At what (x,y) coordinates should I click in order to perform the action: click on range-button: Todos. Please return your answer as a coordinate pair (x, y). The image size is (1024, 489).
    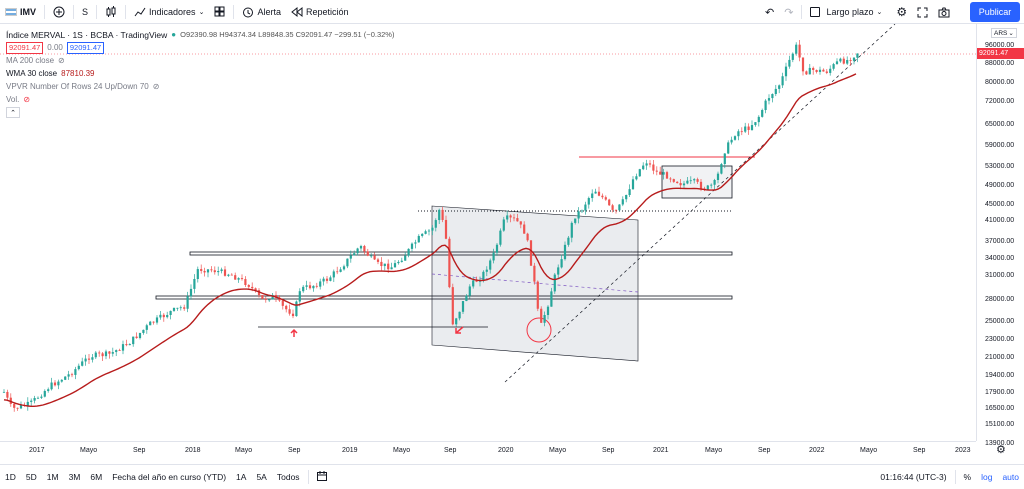
    Looking at the image, I should click on (288, 476).